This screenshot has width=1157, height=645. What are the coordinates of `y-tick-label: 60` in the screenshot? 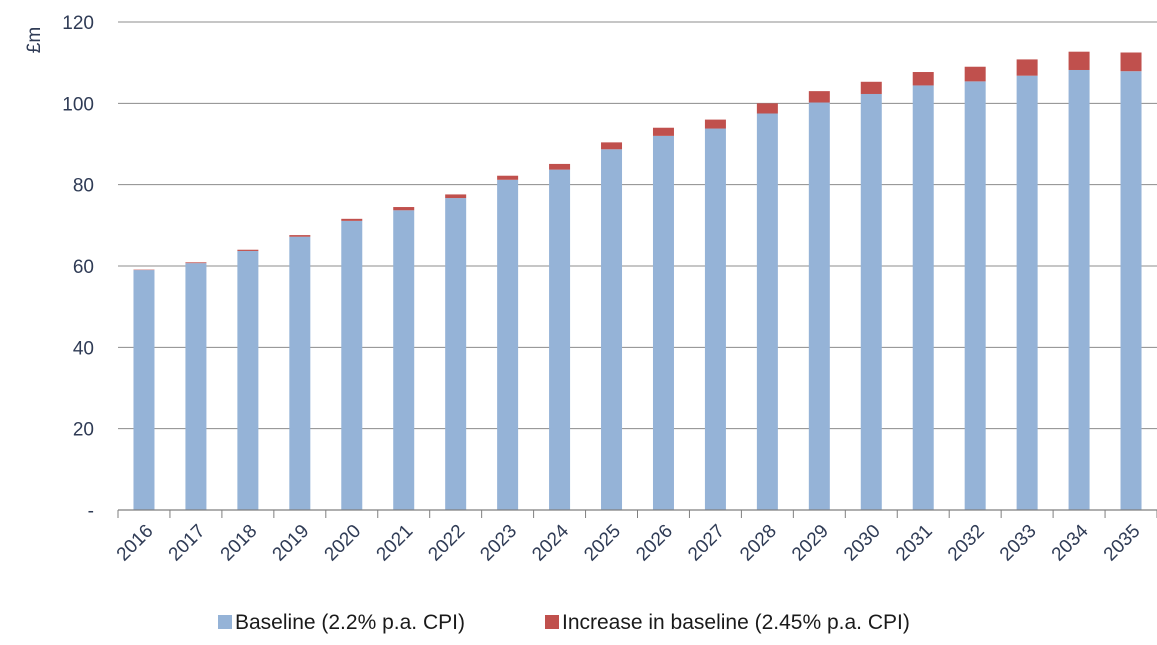 It's located at (83, 267).